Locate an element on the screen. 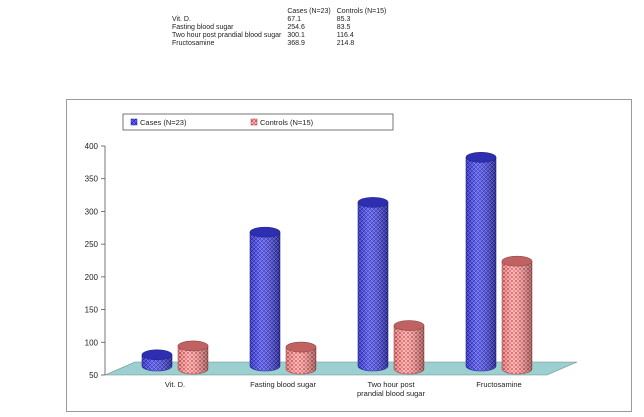  table-row: Fasting blood sugar 254.6 83.5 is located at coordinates (282, 28).